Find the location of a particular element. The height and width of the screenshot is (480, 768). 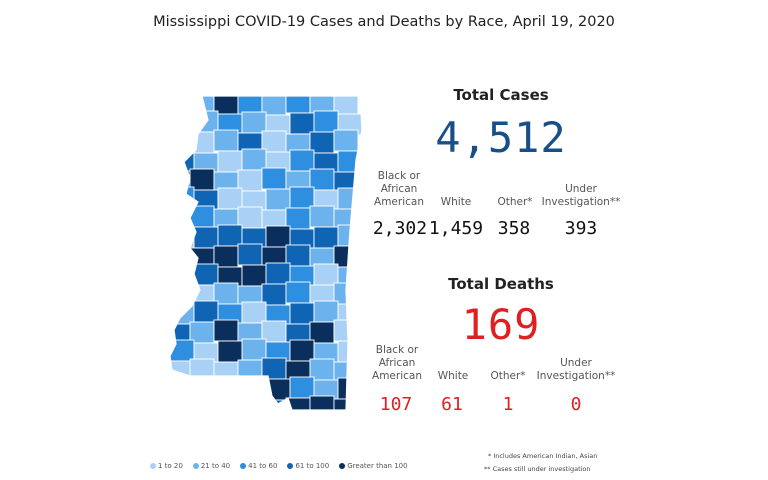

total-deaths-value: 169 is located at coordinates (501, 324).